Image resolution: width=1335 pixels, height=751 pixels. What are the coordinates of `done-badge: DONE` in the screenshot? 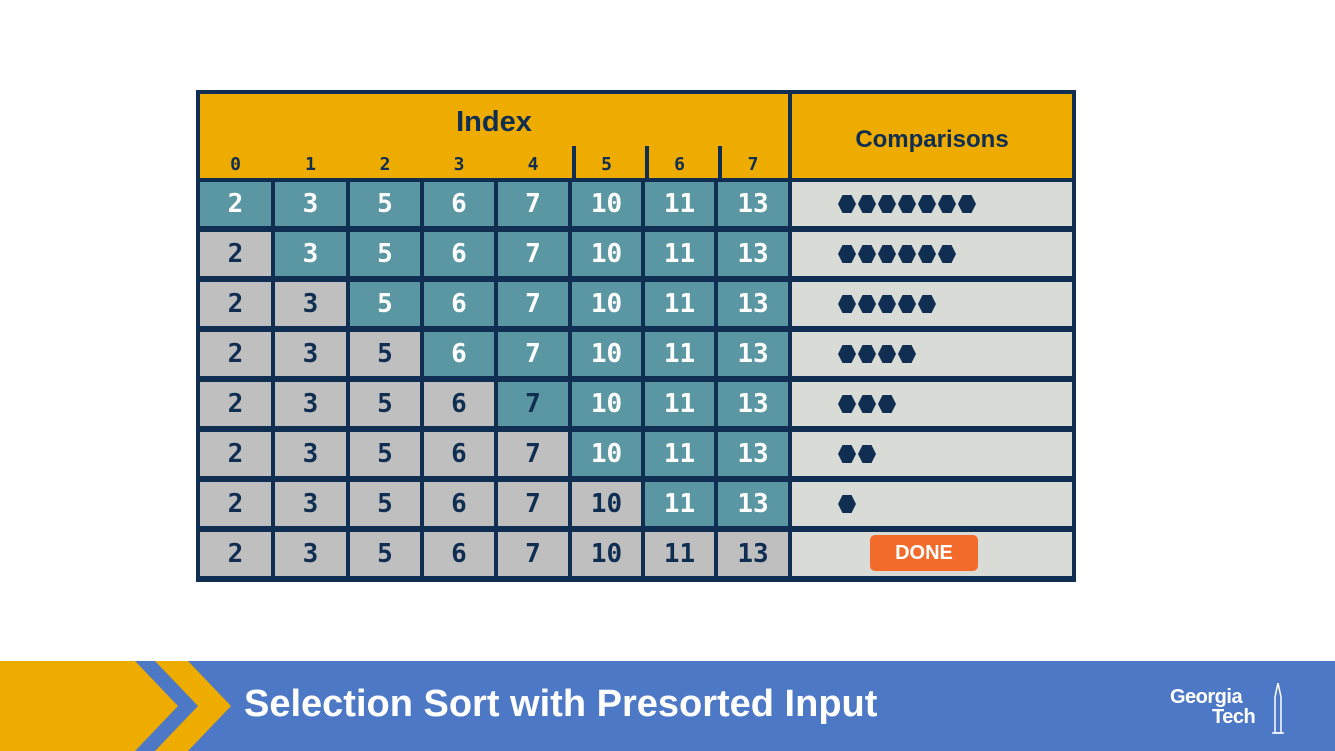 It's located at (924, 553).